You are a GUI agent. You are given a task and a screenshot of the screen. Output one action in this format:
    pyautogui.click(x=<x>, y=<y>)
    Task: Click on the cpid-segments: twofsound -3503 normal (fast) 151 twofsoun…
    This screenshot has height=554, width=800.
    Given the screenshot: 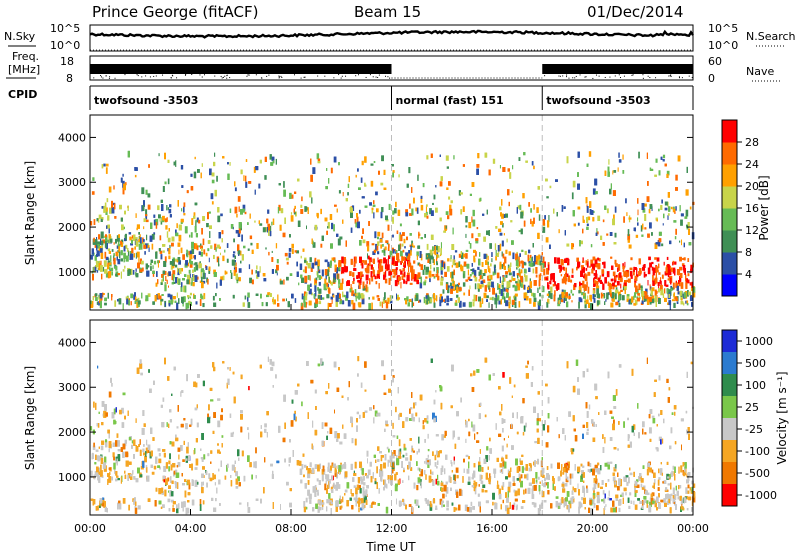 What is the action you would take?
    pyautogui.click(x=372, y=98)
    